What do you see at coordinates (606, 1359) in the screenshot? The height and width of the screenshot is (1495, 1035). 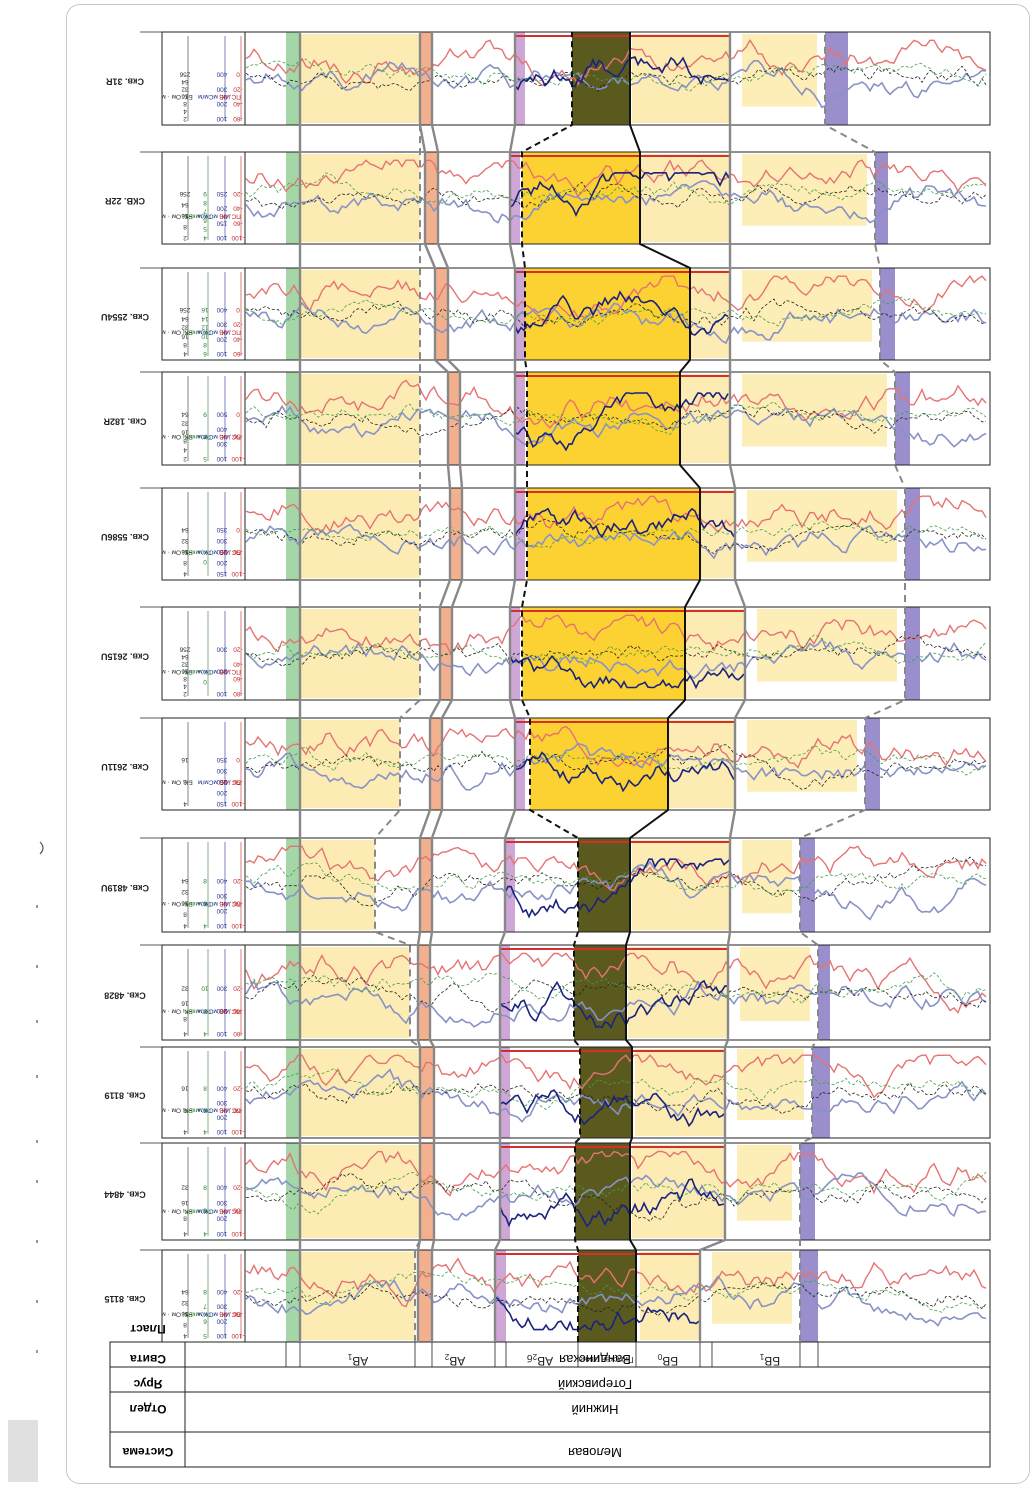 I see `layer-label-3: Пимская глина` at bounding box center [606, 1359].